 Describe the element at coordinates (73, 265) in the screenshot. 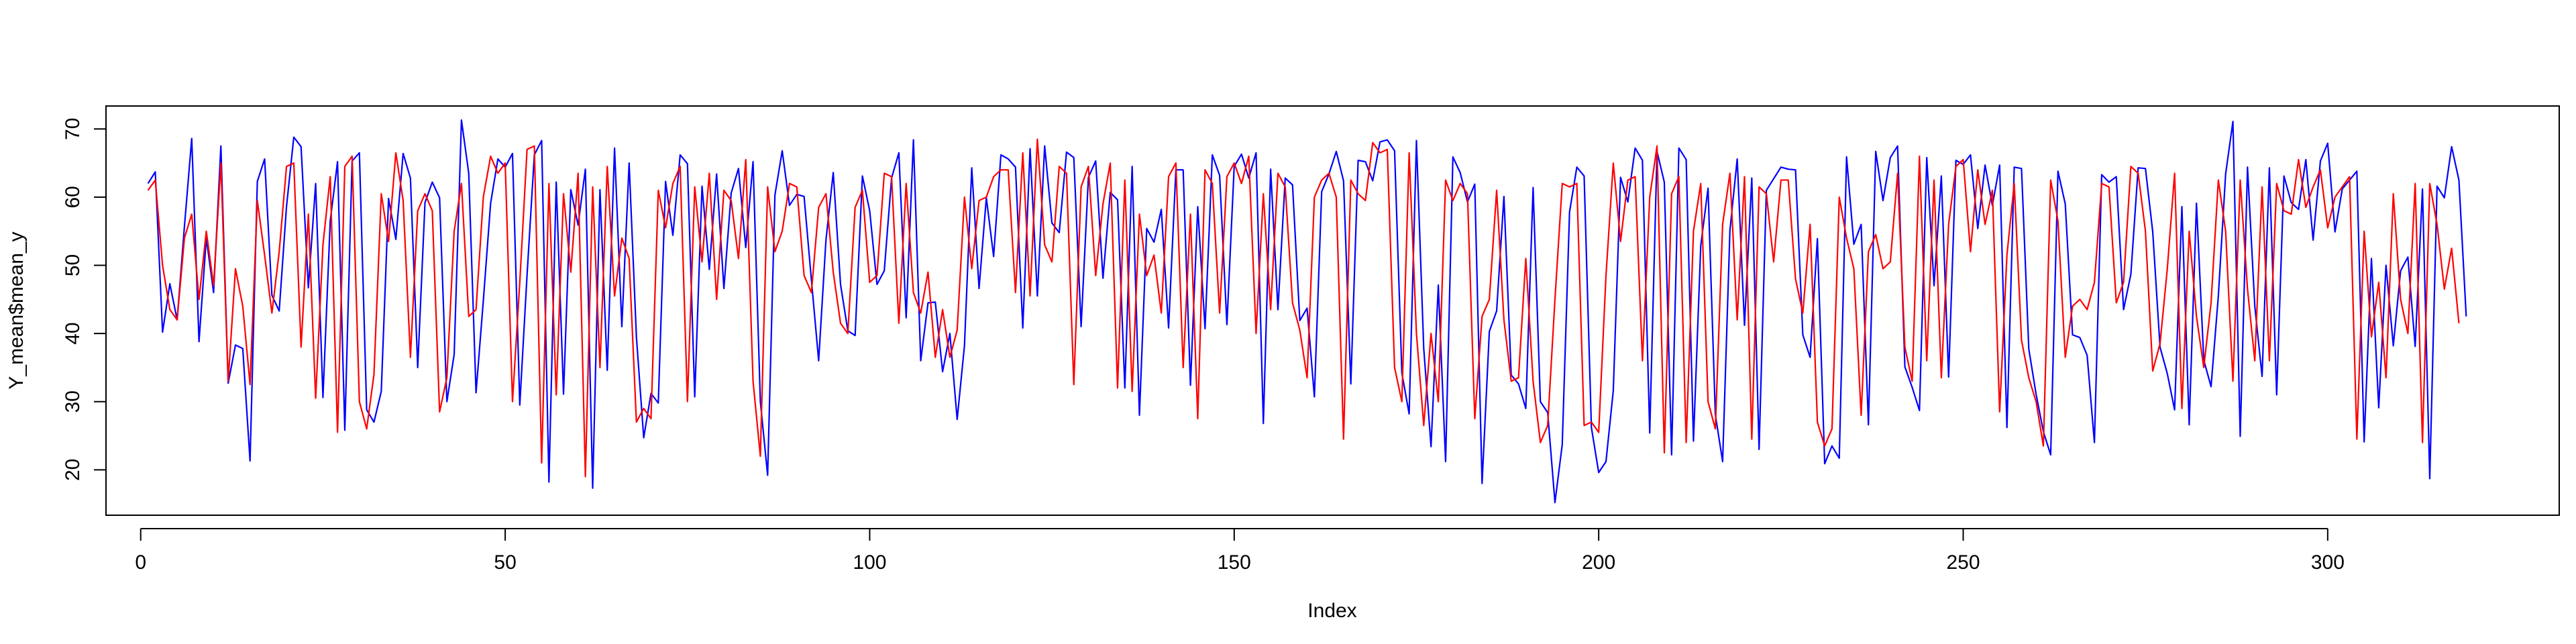

I see `y-tick-label: 50` at that location.